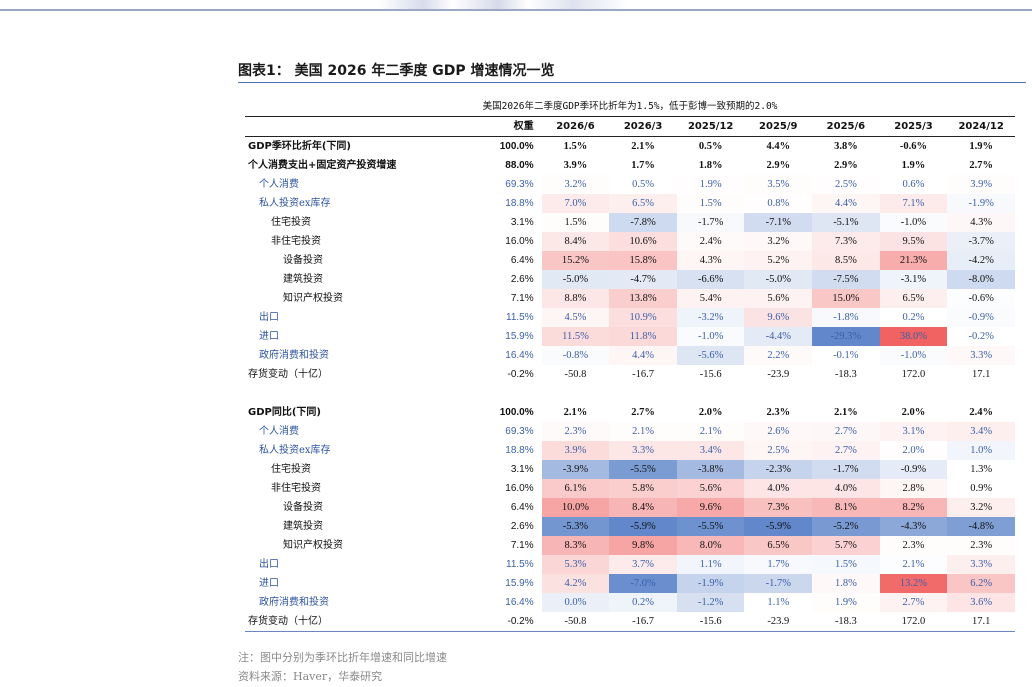 The image size is (1032, 687). What do you see at coordinates (710, 126) in the screenshot?
I see `header-date: 2025/12` at bounding box center [710, 126].